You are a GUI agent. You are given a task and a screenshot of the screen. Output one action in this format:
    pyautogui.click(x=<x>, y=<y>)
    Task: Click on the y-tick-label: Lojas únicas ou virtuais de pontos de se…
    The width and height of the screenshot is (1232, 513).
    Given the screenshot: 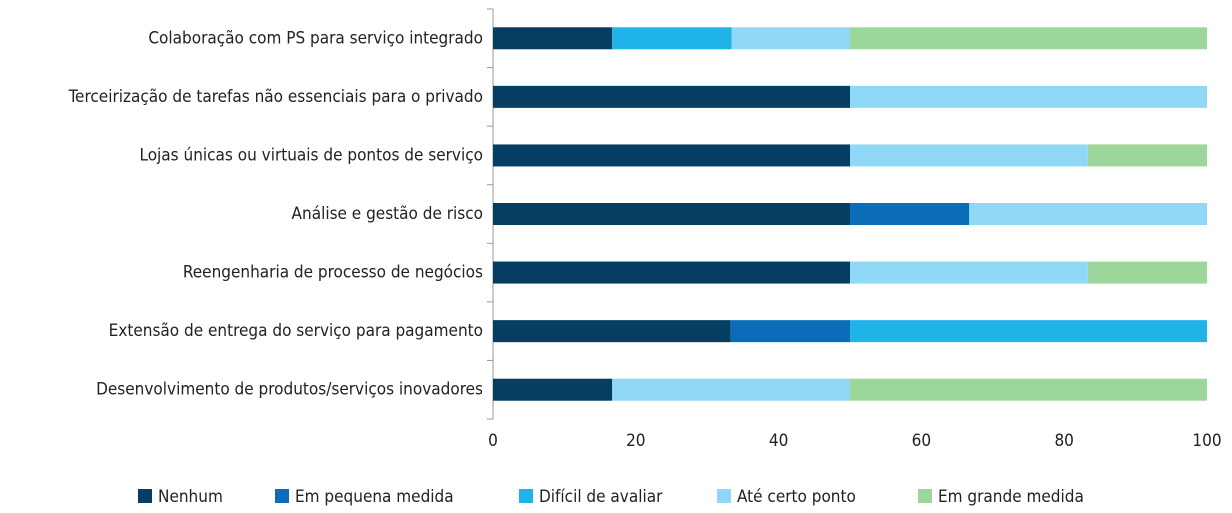 What is the action you would take?
    pyautogui.click(x=311, y=155)
    